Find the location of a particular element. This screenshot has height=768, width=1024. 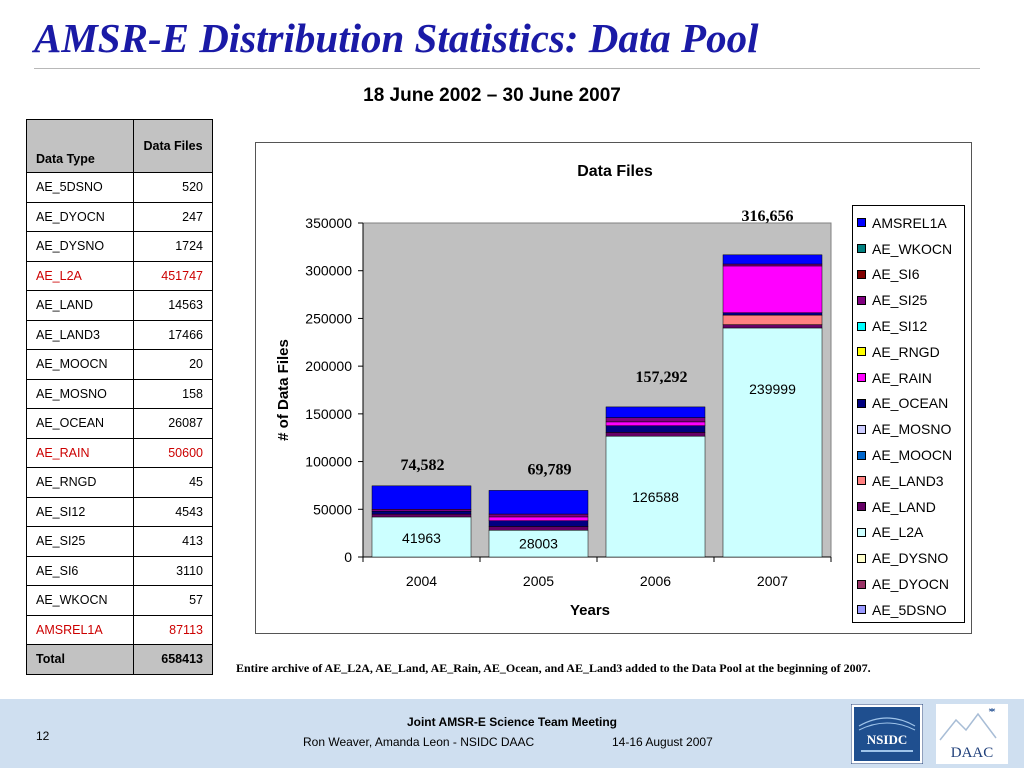

legend-label: AE_L2A is located at coordinates (898, 532).